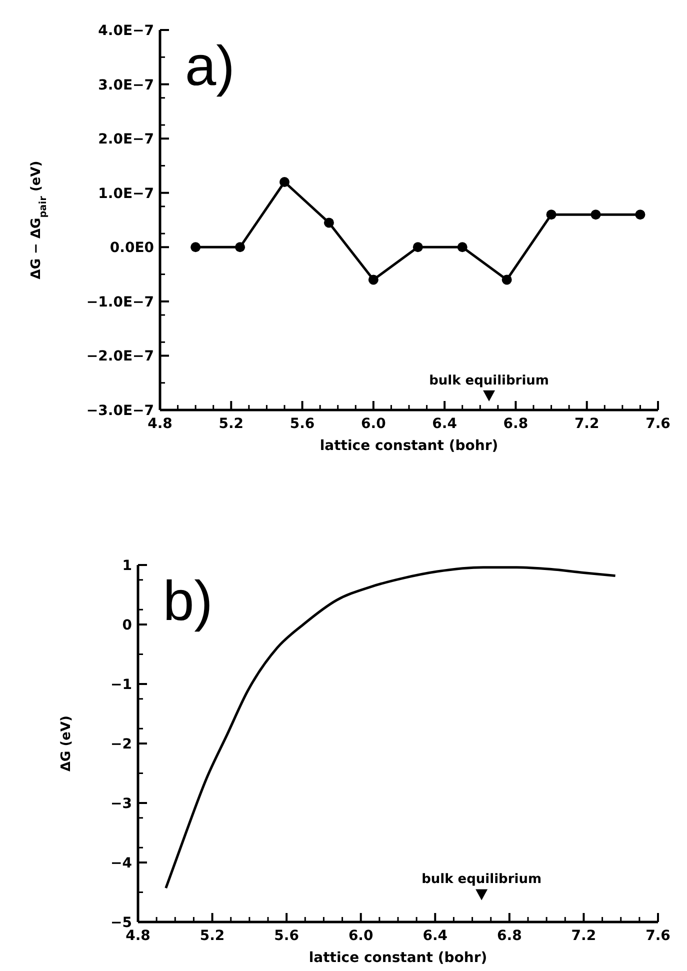  I want to click on y-tick-label: −3.0E−7, so click(120, 411).